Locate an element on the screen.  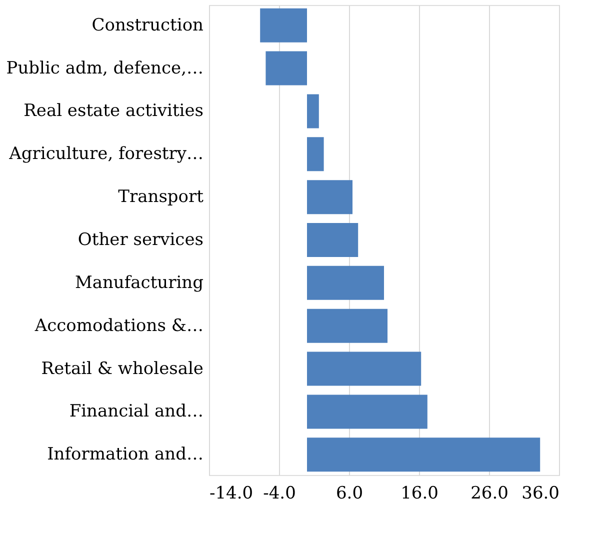
x-tick-label: 16.0 is located at coordinates (419, 494).